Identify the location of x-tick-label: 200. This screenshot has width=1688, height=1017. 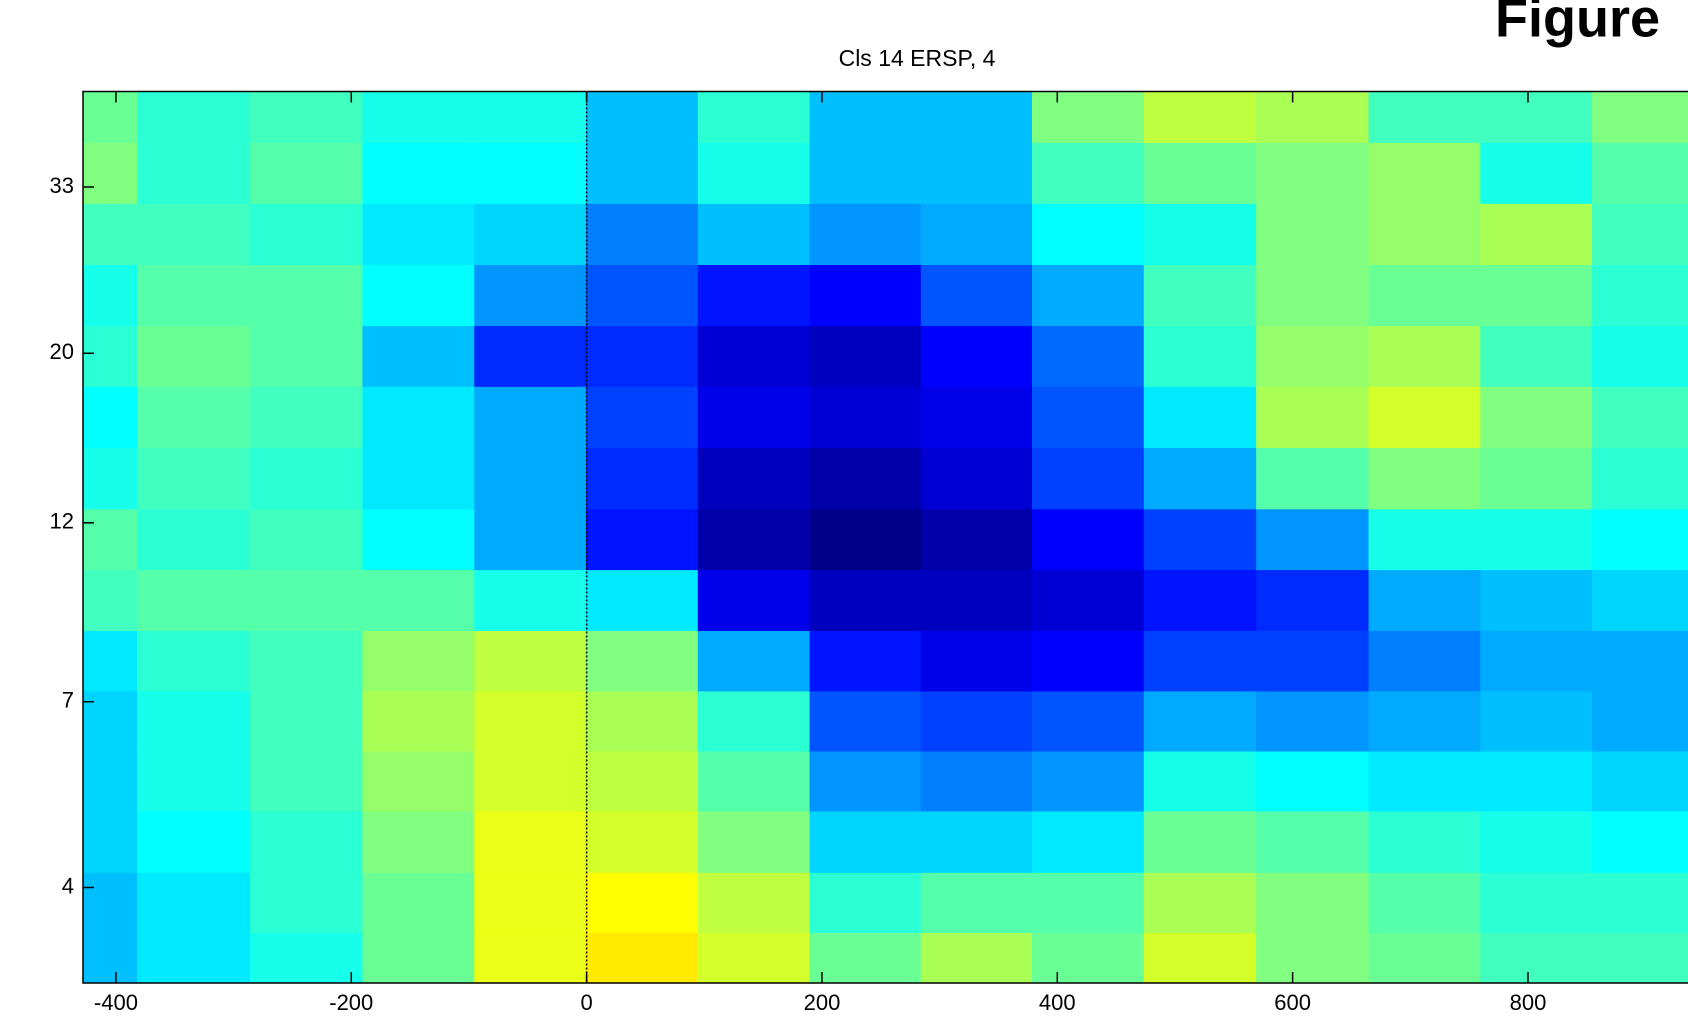
(822, 1002).